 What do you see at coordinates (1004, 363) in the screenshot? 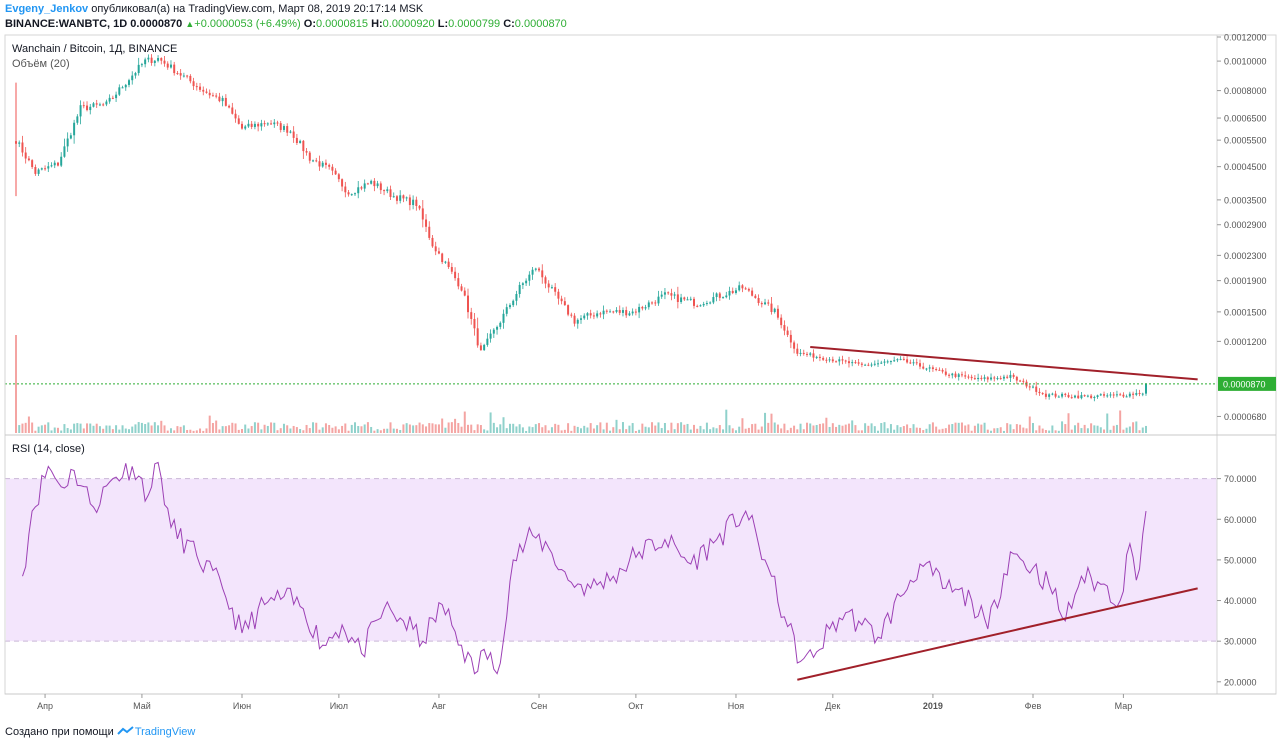
I see `price-trendline` at bounding box center [1004, 363].